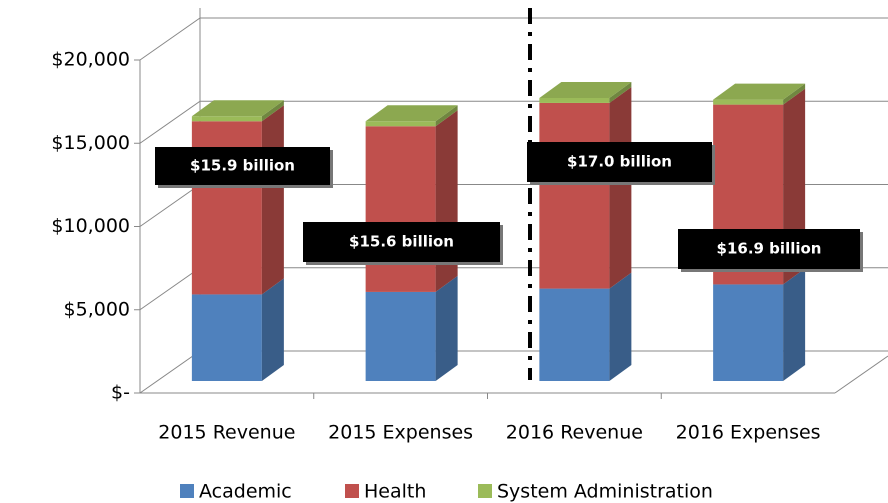  Describe the element at coordinates (90, 143) in the screenshot. I see `y-tick-label: $15,000` at that location.